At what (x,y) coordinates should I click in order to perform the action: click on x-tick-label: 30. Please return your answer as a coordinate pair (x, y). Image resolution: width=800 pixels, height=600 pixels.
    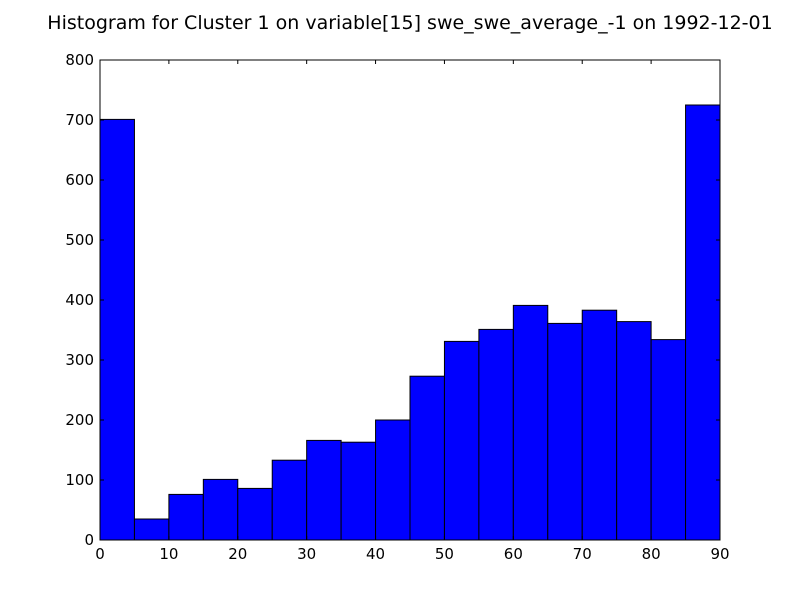
    Looking at the image, I should click on (306, 554).